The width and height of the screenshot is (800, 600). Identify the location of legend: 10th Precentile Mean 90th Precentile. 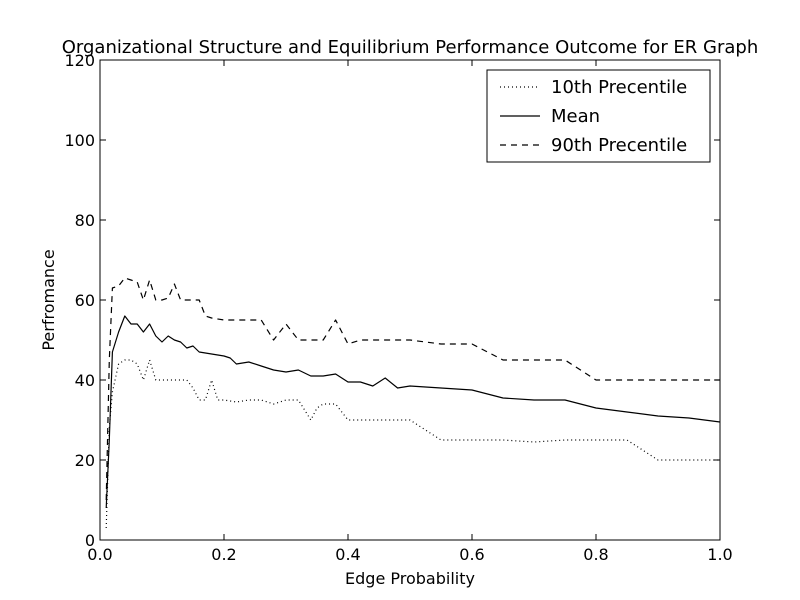
(598, 116).